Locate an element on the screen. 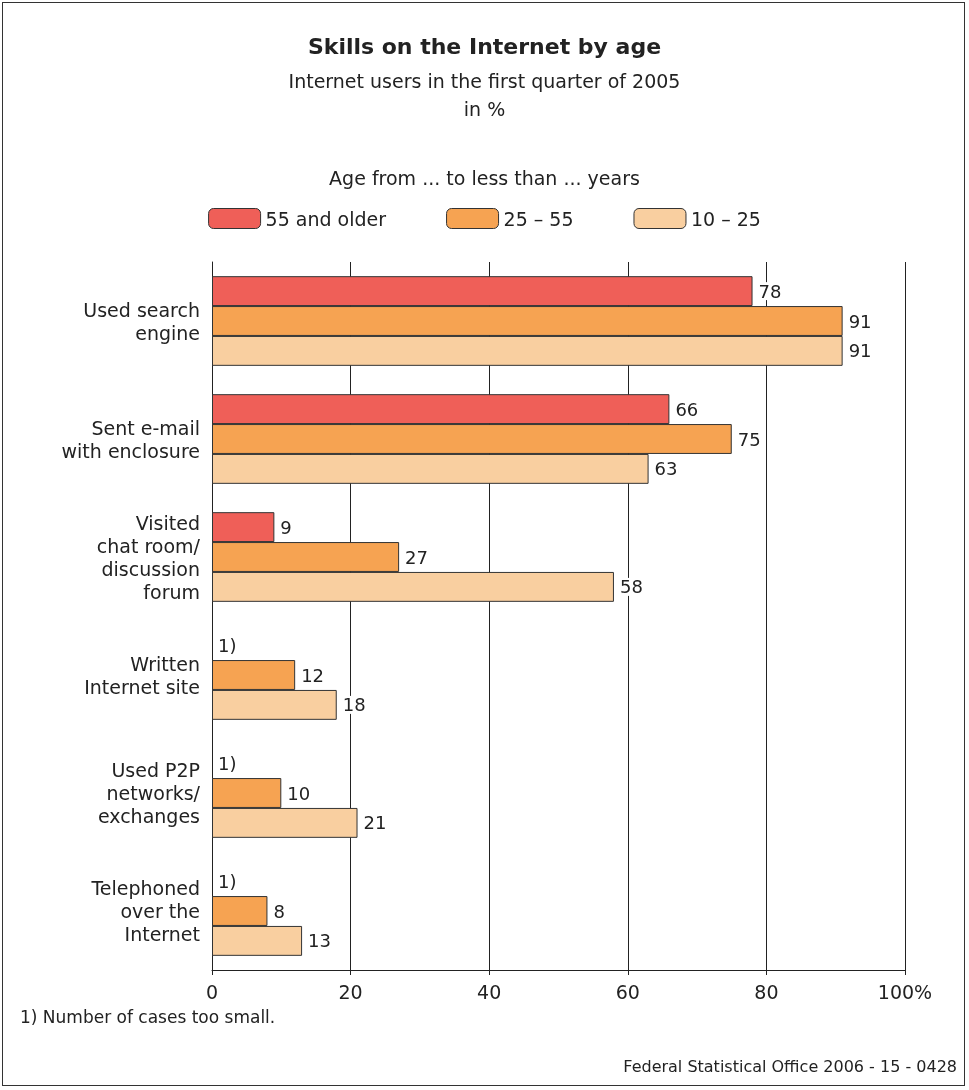  legend-label: 10 – 25 is located at coordinates (725, 218).